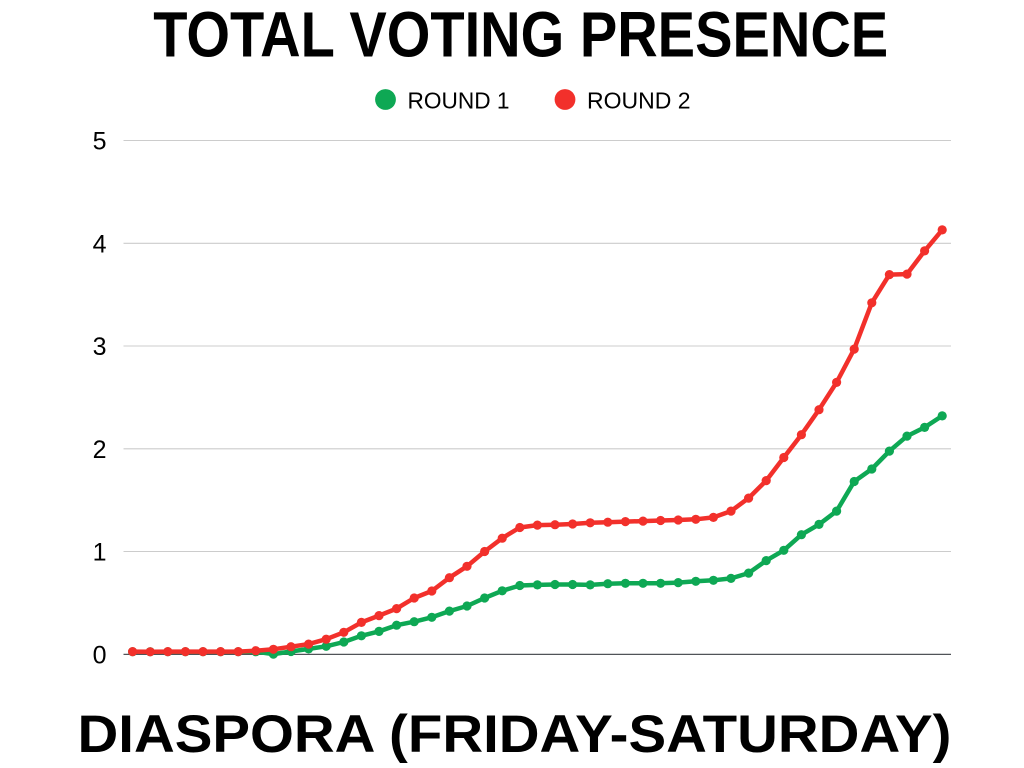  What do you see at coordinates (459, 100) in the screenshot?
I see `svg-text: ROUND 1` at bounding box center [459, 100].